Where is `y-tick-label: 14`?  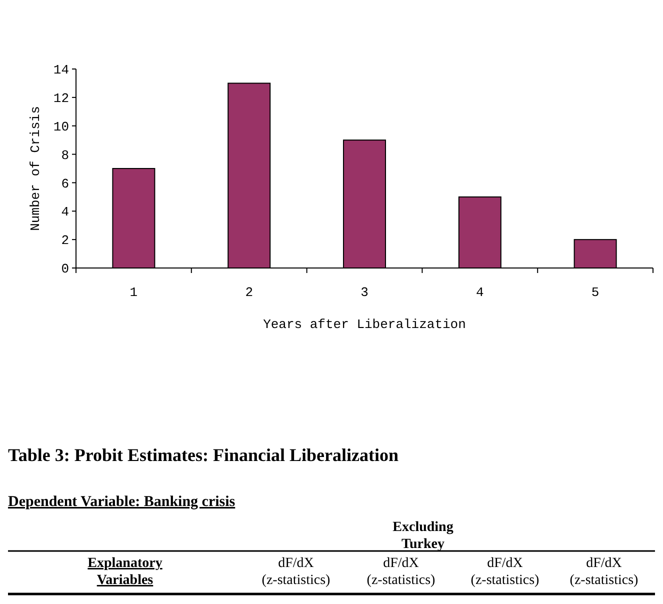
y-tick-label: 14 is located at coordinates (61, 70).